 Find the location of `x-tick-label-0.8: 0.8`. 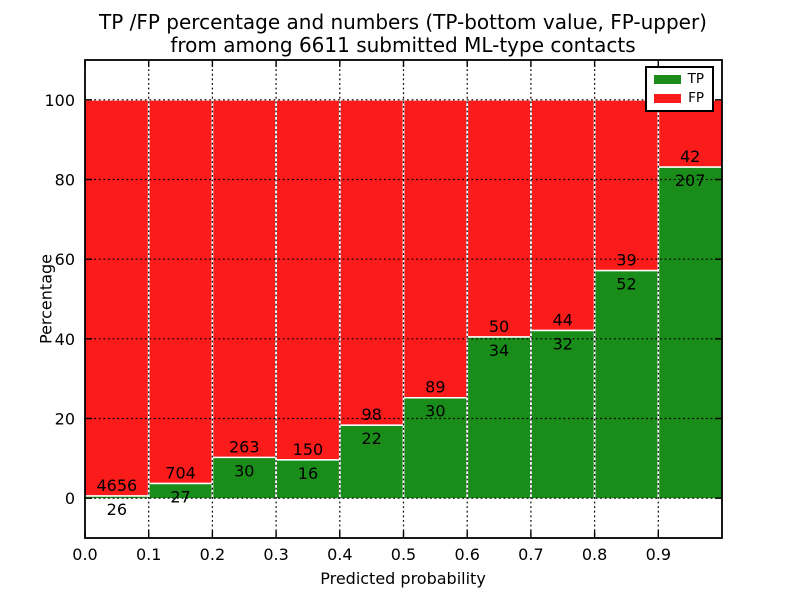

x-tick-label-0.8: 0.8 is located at coordinates (594, 554).